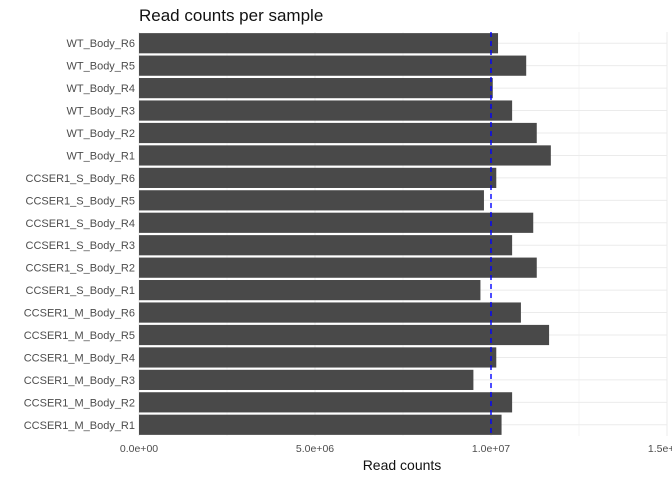 Image resolution: width=672 pixels, height=480 pixels. I want to click on bar-ccser1-m-body-r5, so click(344, 335).